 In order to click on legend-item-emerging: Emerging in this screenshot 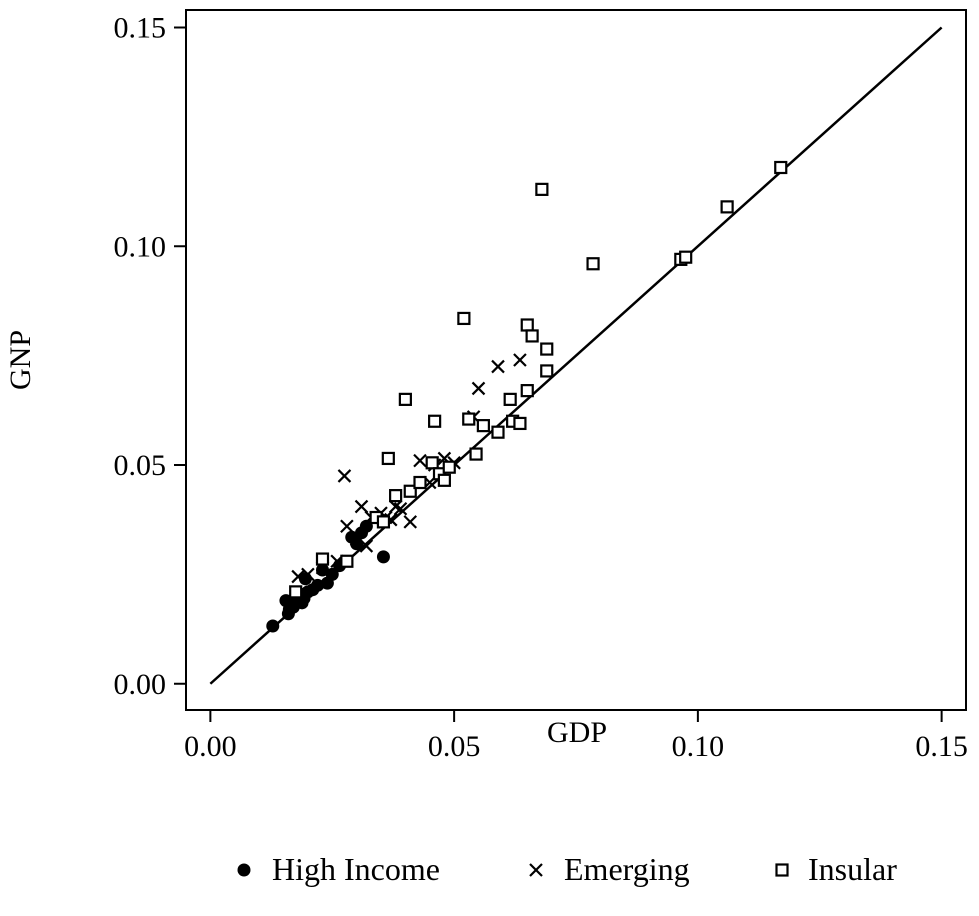, I will do `click(609, 869)`.